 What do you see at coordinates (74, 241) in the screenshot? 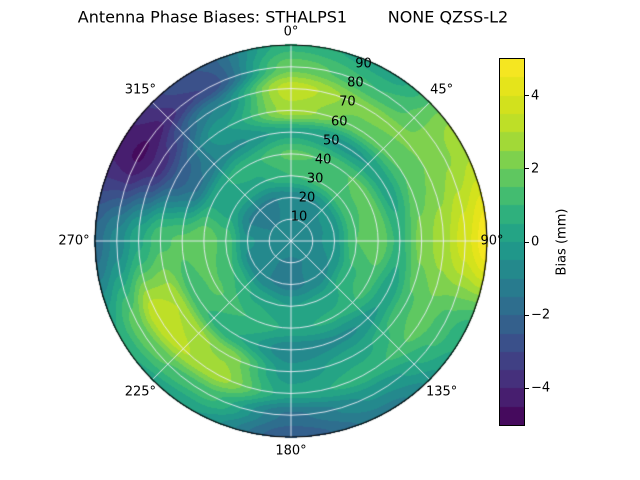
I see `theta-tick-label-270: 270°` at bounding box center [74, 241].